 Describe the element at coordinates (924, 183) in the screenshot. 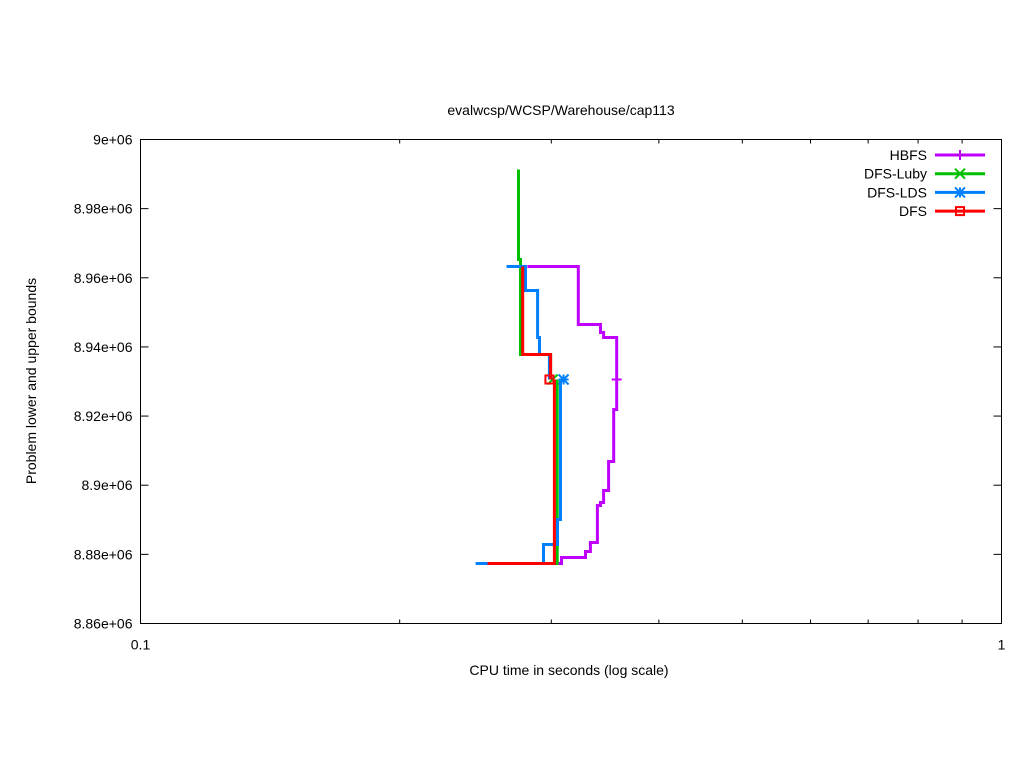

I see `legend: HBFS DFS-Luby DFS-LDS DFS` at that location.